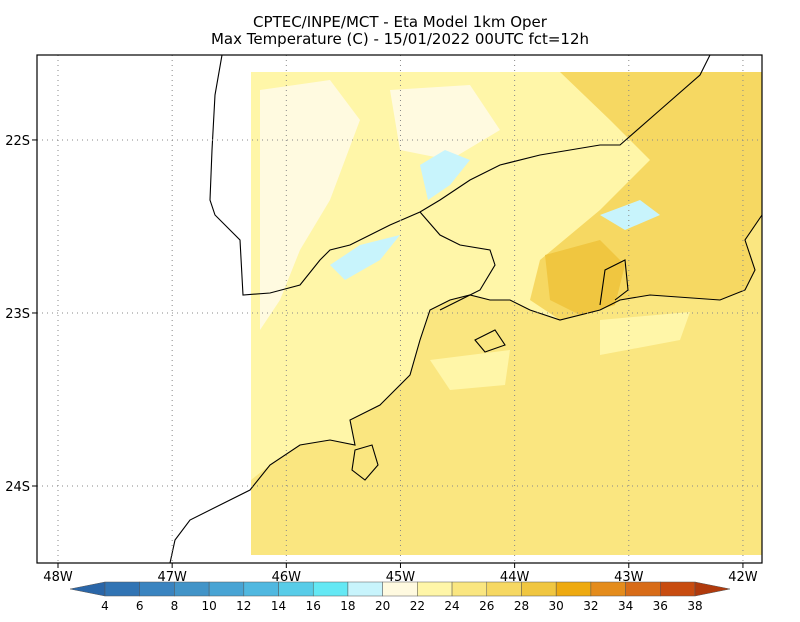 The height and width of the screenshot is (622, 800). What do you see at coordinates (625, 606) in the screenshot?
I see `colorbar-label: 34` at bounding box center [625, 606].